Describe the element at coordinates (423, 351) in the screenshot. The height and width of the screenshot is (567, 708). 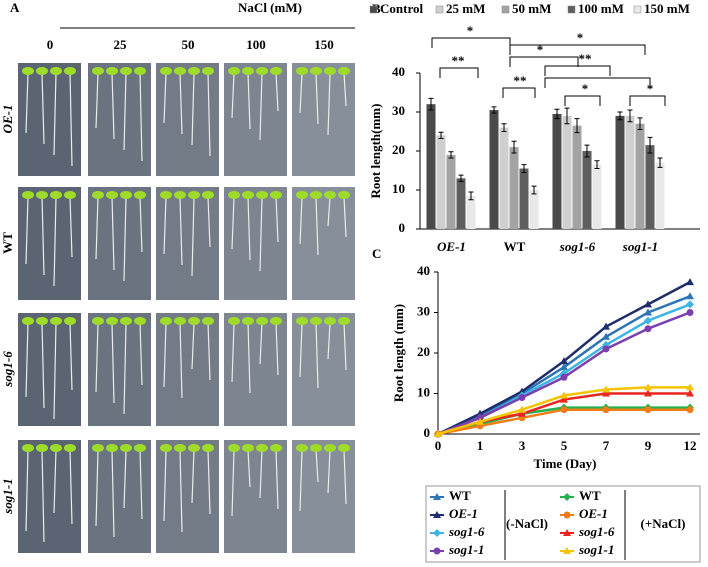
I see `y-tick-label: 20` at that location.